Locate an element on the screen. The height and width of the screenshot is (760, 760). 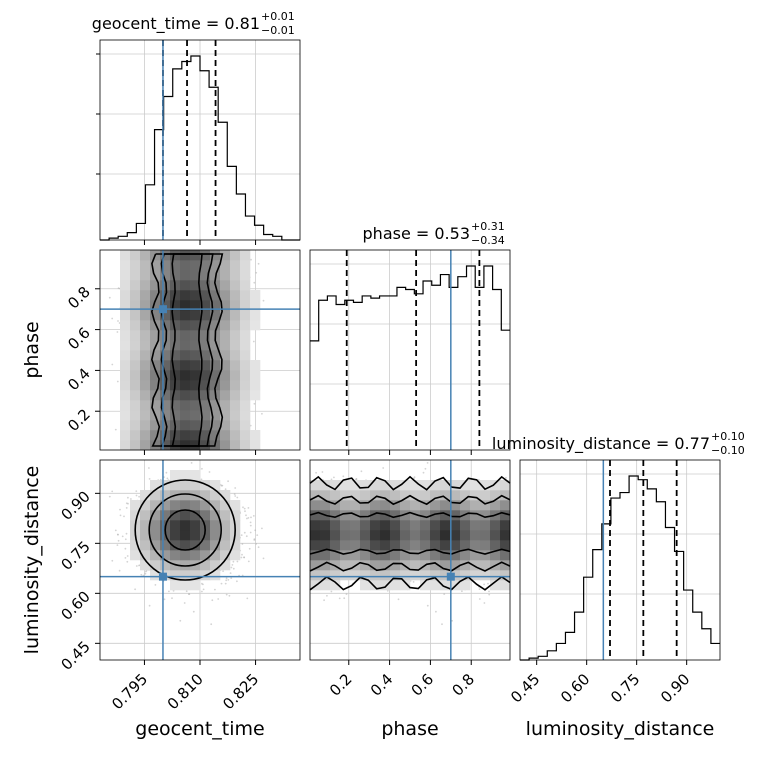
hist-panel-geocent_time is located at coordinates (198, 140).